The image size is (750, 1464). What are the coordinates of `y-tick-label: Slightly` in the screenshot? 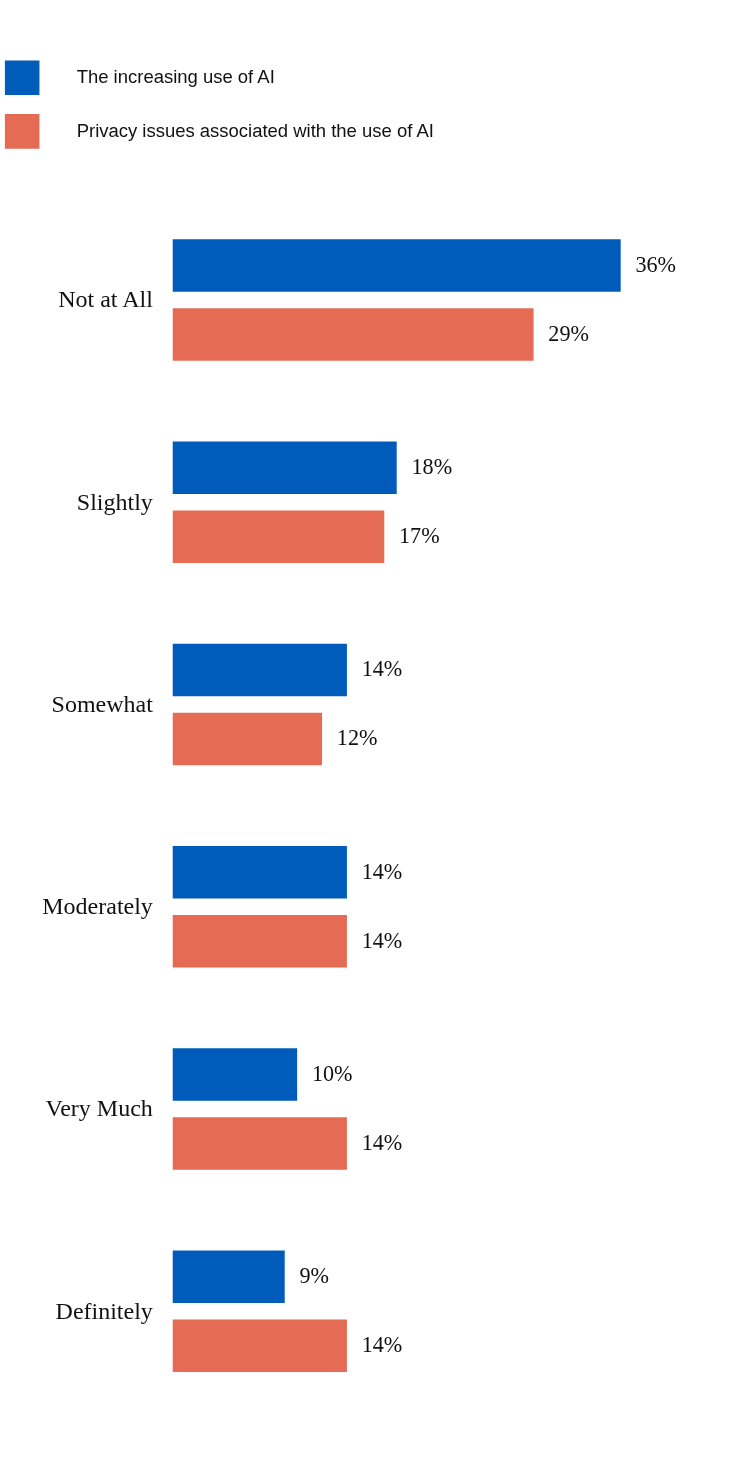 It's located at (114, 501).